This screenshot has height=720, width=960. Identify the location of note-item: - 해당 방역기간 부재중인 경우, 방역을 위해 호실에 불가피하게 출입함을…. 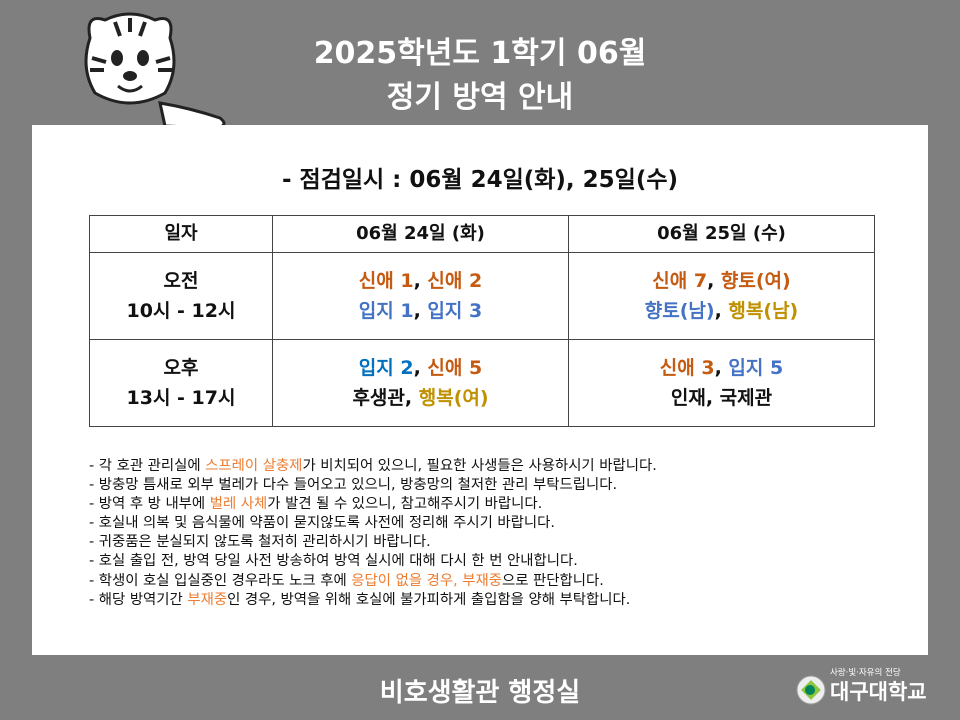
(373, 600).